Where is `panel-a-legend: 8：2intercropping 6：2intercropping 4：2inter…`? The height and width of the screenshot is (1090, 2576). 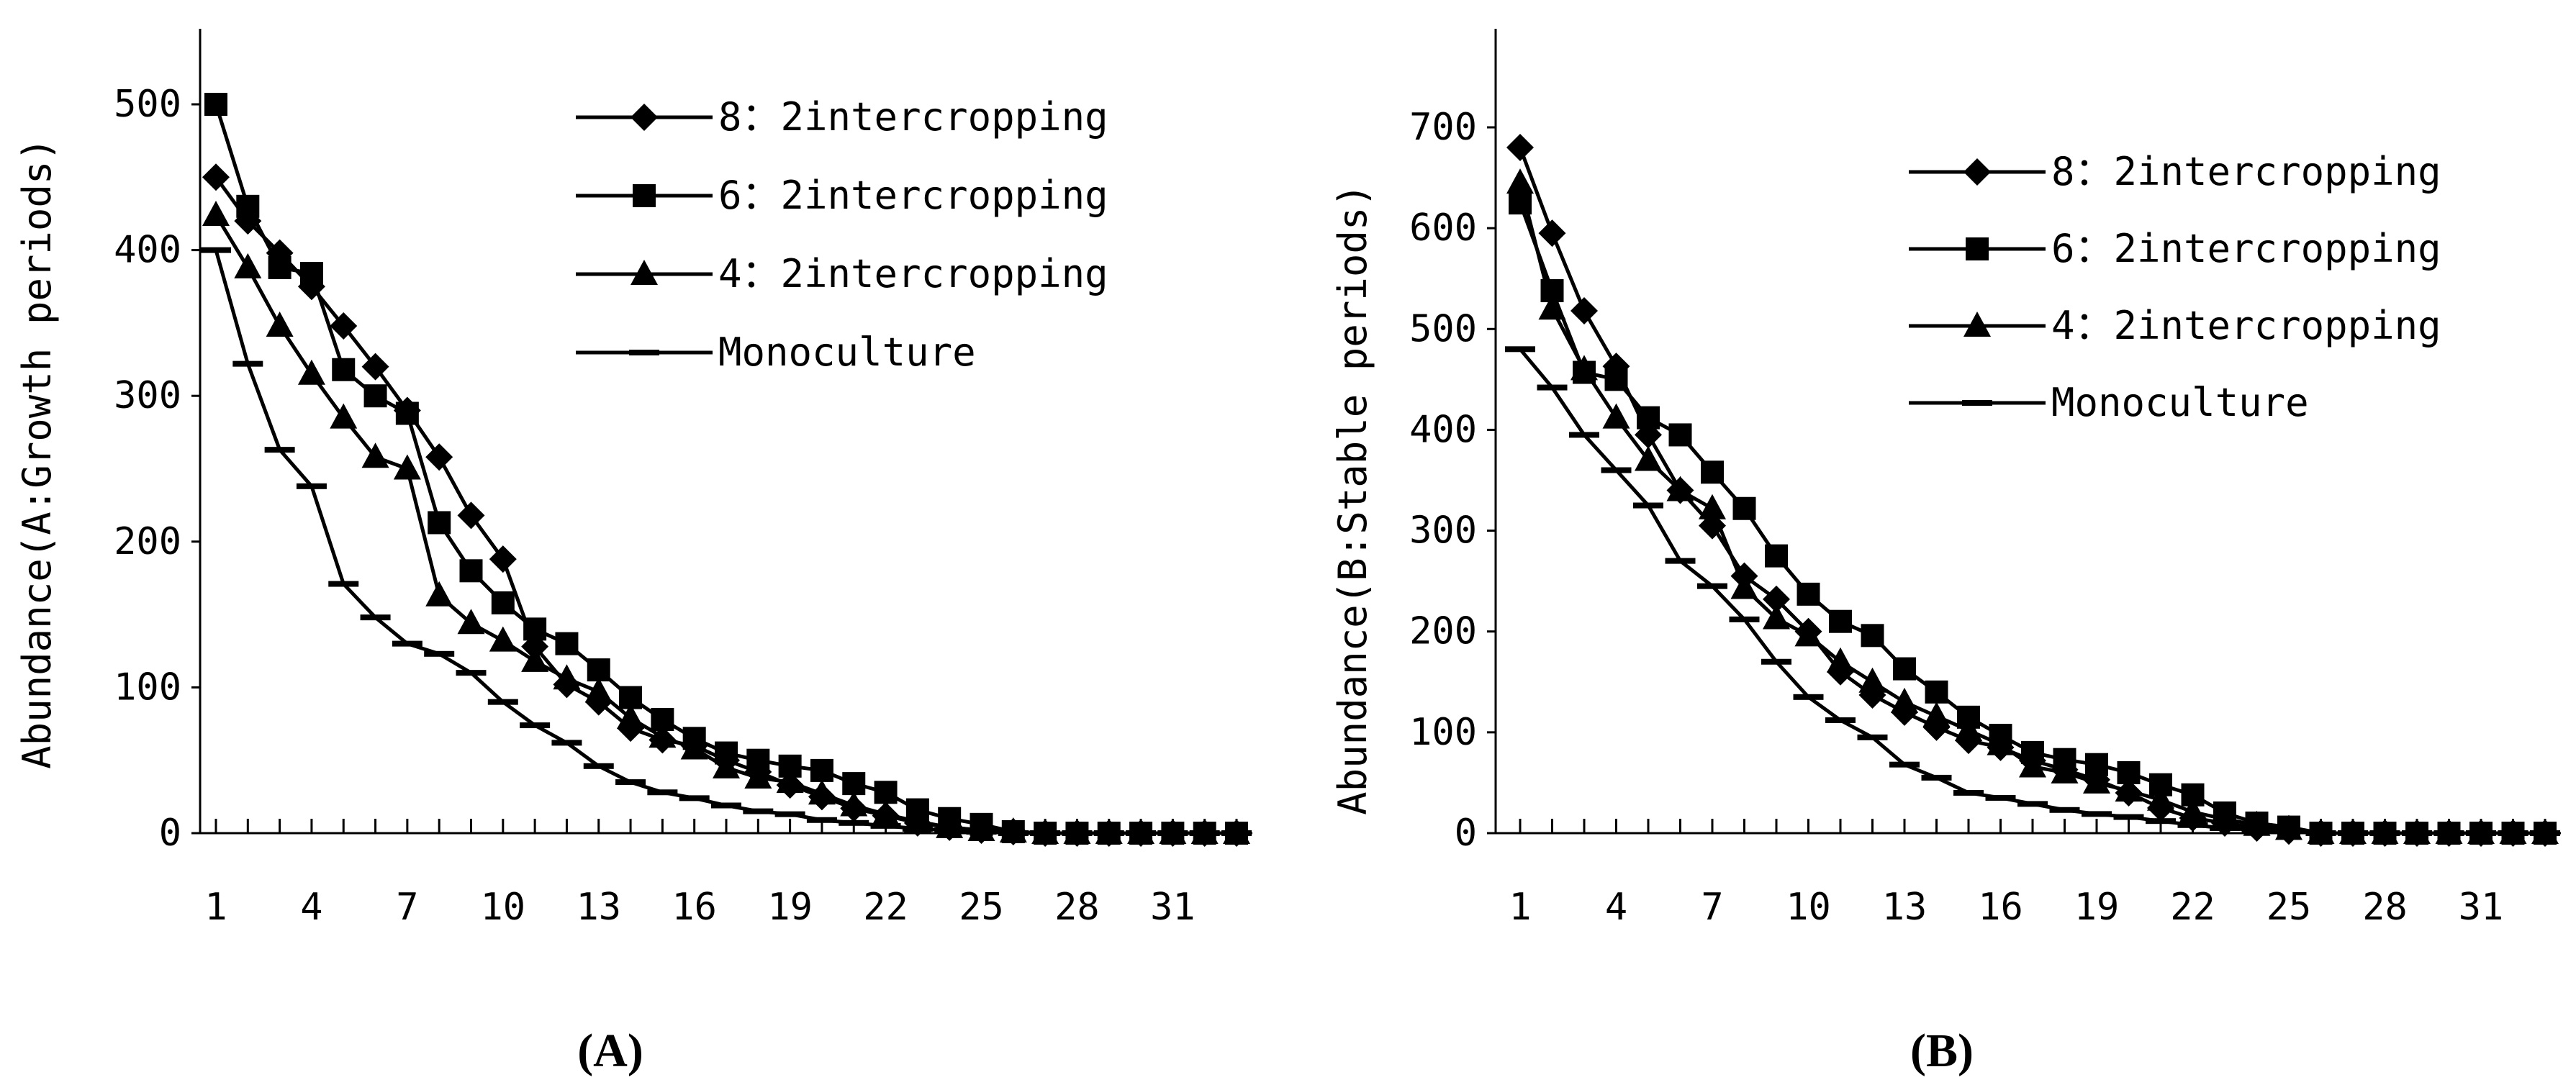 panel-a-legend: 8：2intercropping 6：2intercropping 4：2inter… is located at coordinates (842, 235).